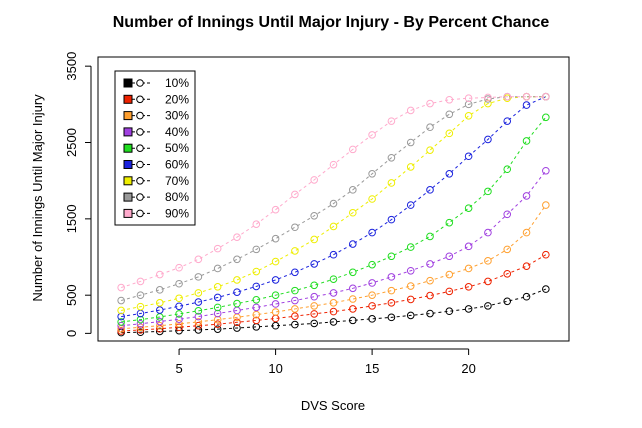 The width and height of the screenshot is (642, 428). What do you see at coordinates (178, 368) in the screenshot?
I see `x-tick-label: 5` at bounding box center [178, 368].